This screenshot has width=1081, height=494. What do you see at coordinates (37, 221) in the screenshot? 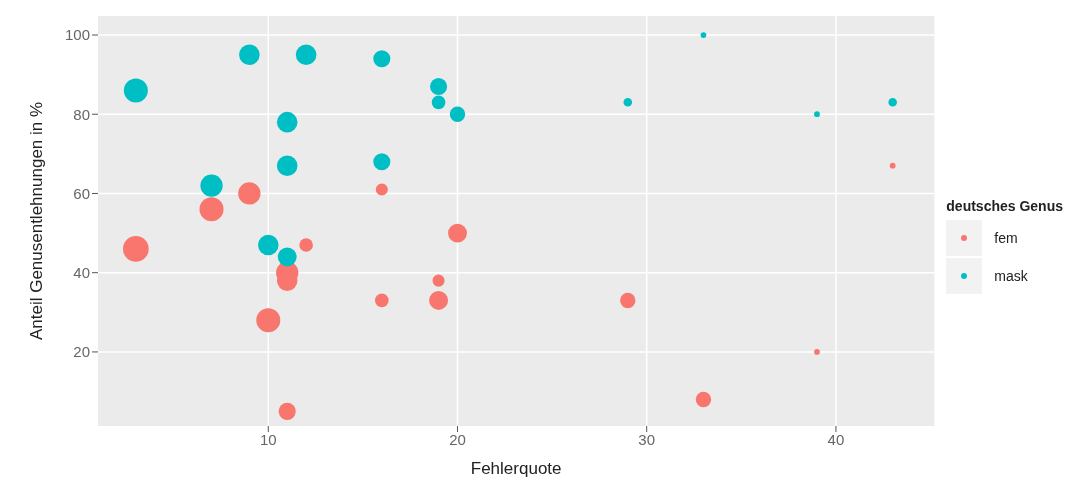
I see `y-axis-title: Anteil Genusentlehnungen in %` at bounding box center [37, 221].